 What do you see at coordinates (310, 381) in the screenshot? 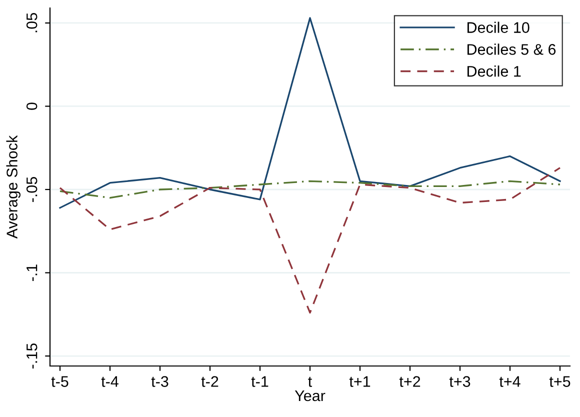
I see `x-tick-label: t` at bounding box center [310, 381].